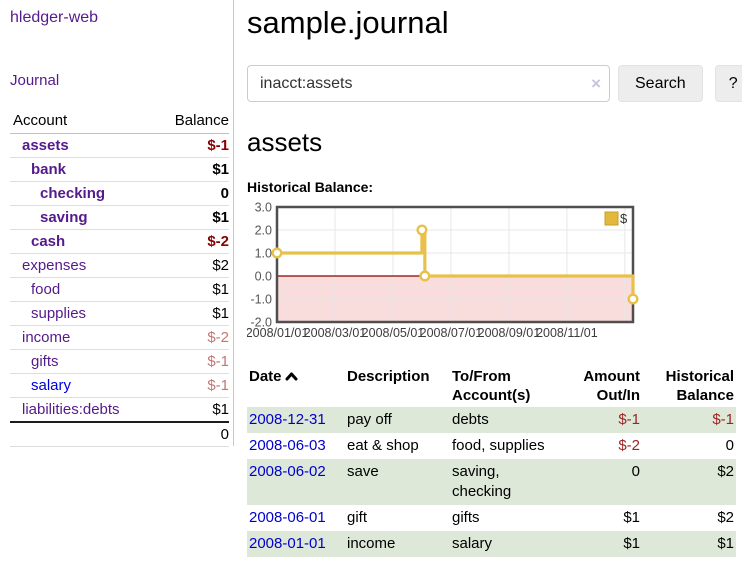  What do you see at coordinates (285, 142) in the screenshot?
I see `account-title: assets` at bounding box center [285, 142].